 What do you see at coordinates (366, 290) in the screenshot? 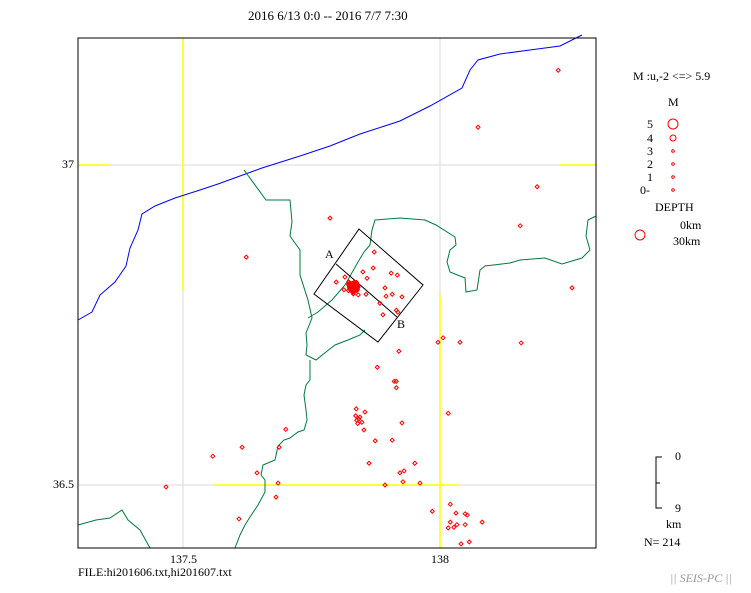
I see `cross-section-line-a-b` at bounding box center [366, 290].